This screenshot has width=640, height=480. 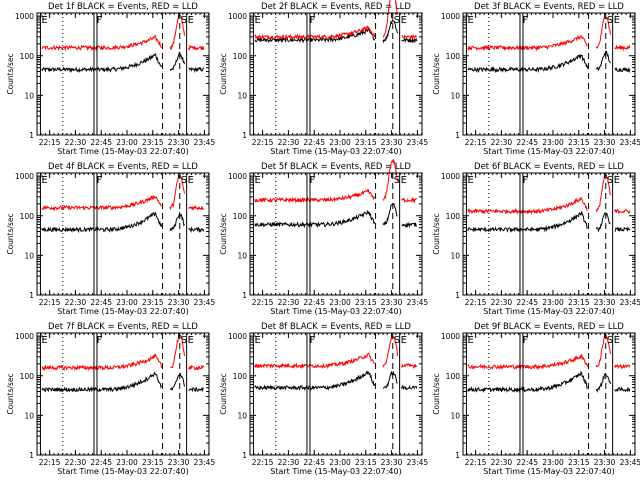 What do you see at coordinates (549, 327) in the screenshot?
I see `panel-title: Det 9f BLACK = Events, RED = LLD` at bounding box center [549, 327].